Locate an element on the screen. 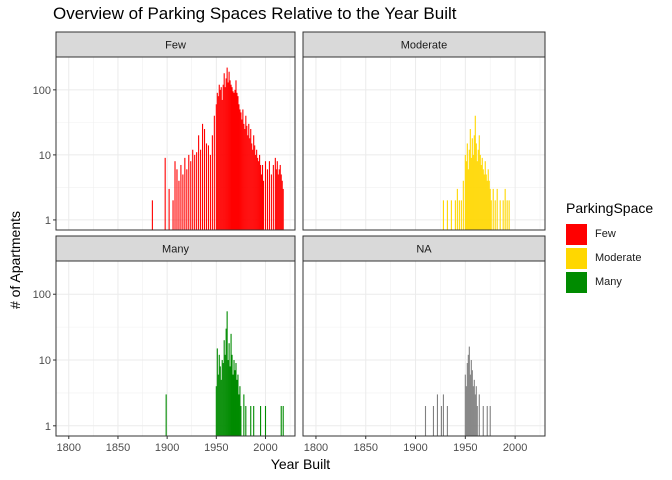 Image resolution: width=672 pixels, height=480 pixels. legend-item-few: Few is located at coordinates (609, 234).